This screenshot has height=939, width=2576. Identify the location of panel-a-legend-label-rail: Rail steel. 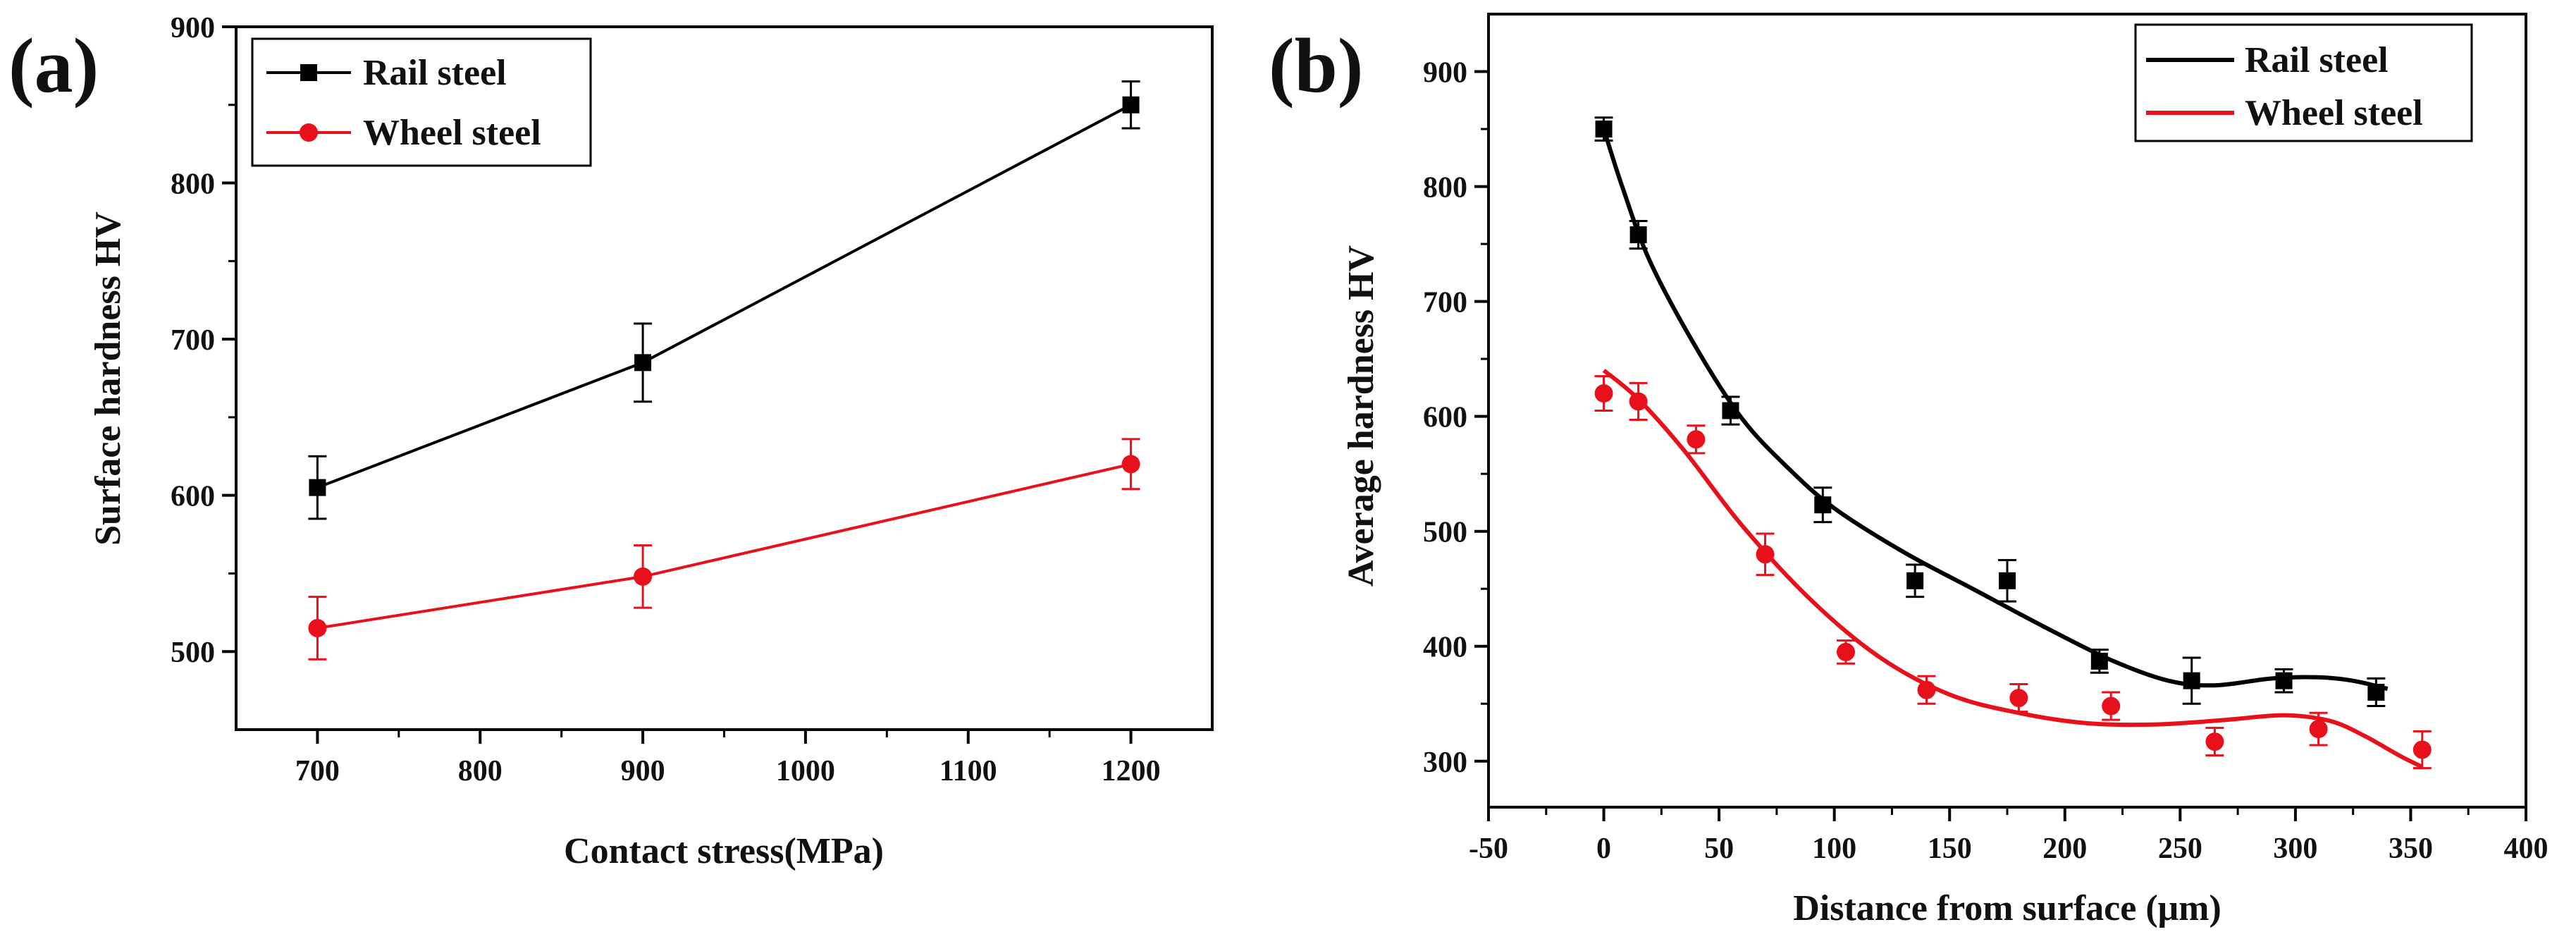
(435, 73).